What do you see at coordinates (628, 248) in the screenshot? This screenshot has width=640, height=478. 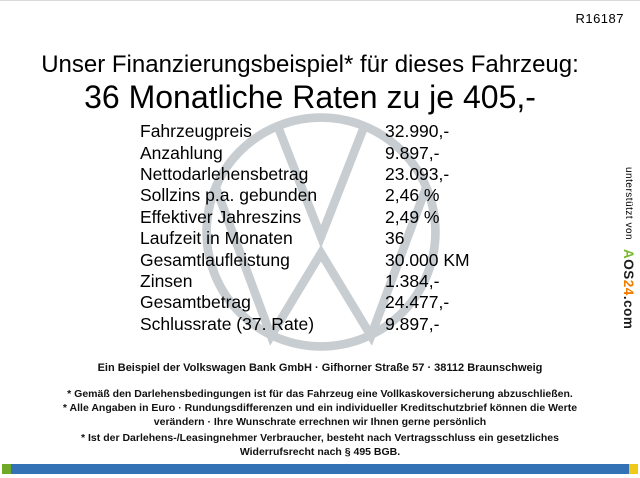 I see `aos24-sidebar: unterstützt von AOS24.com` at bounding box center [628, 248].